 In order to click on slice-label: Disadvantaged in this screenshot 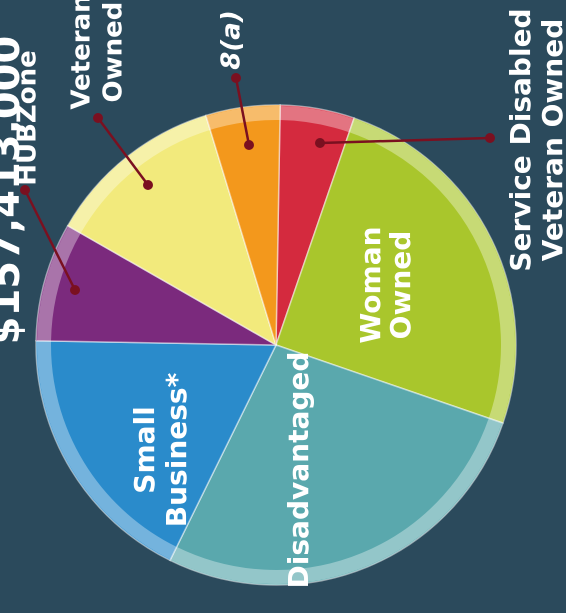, I will do `click(298, 470)`.